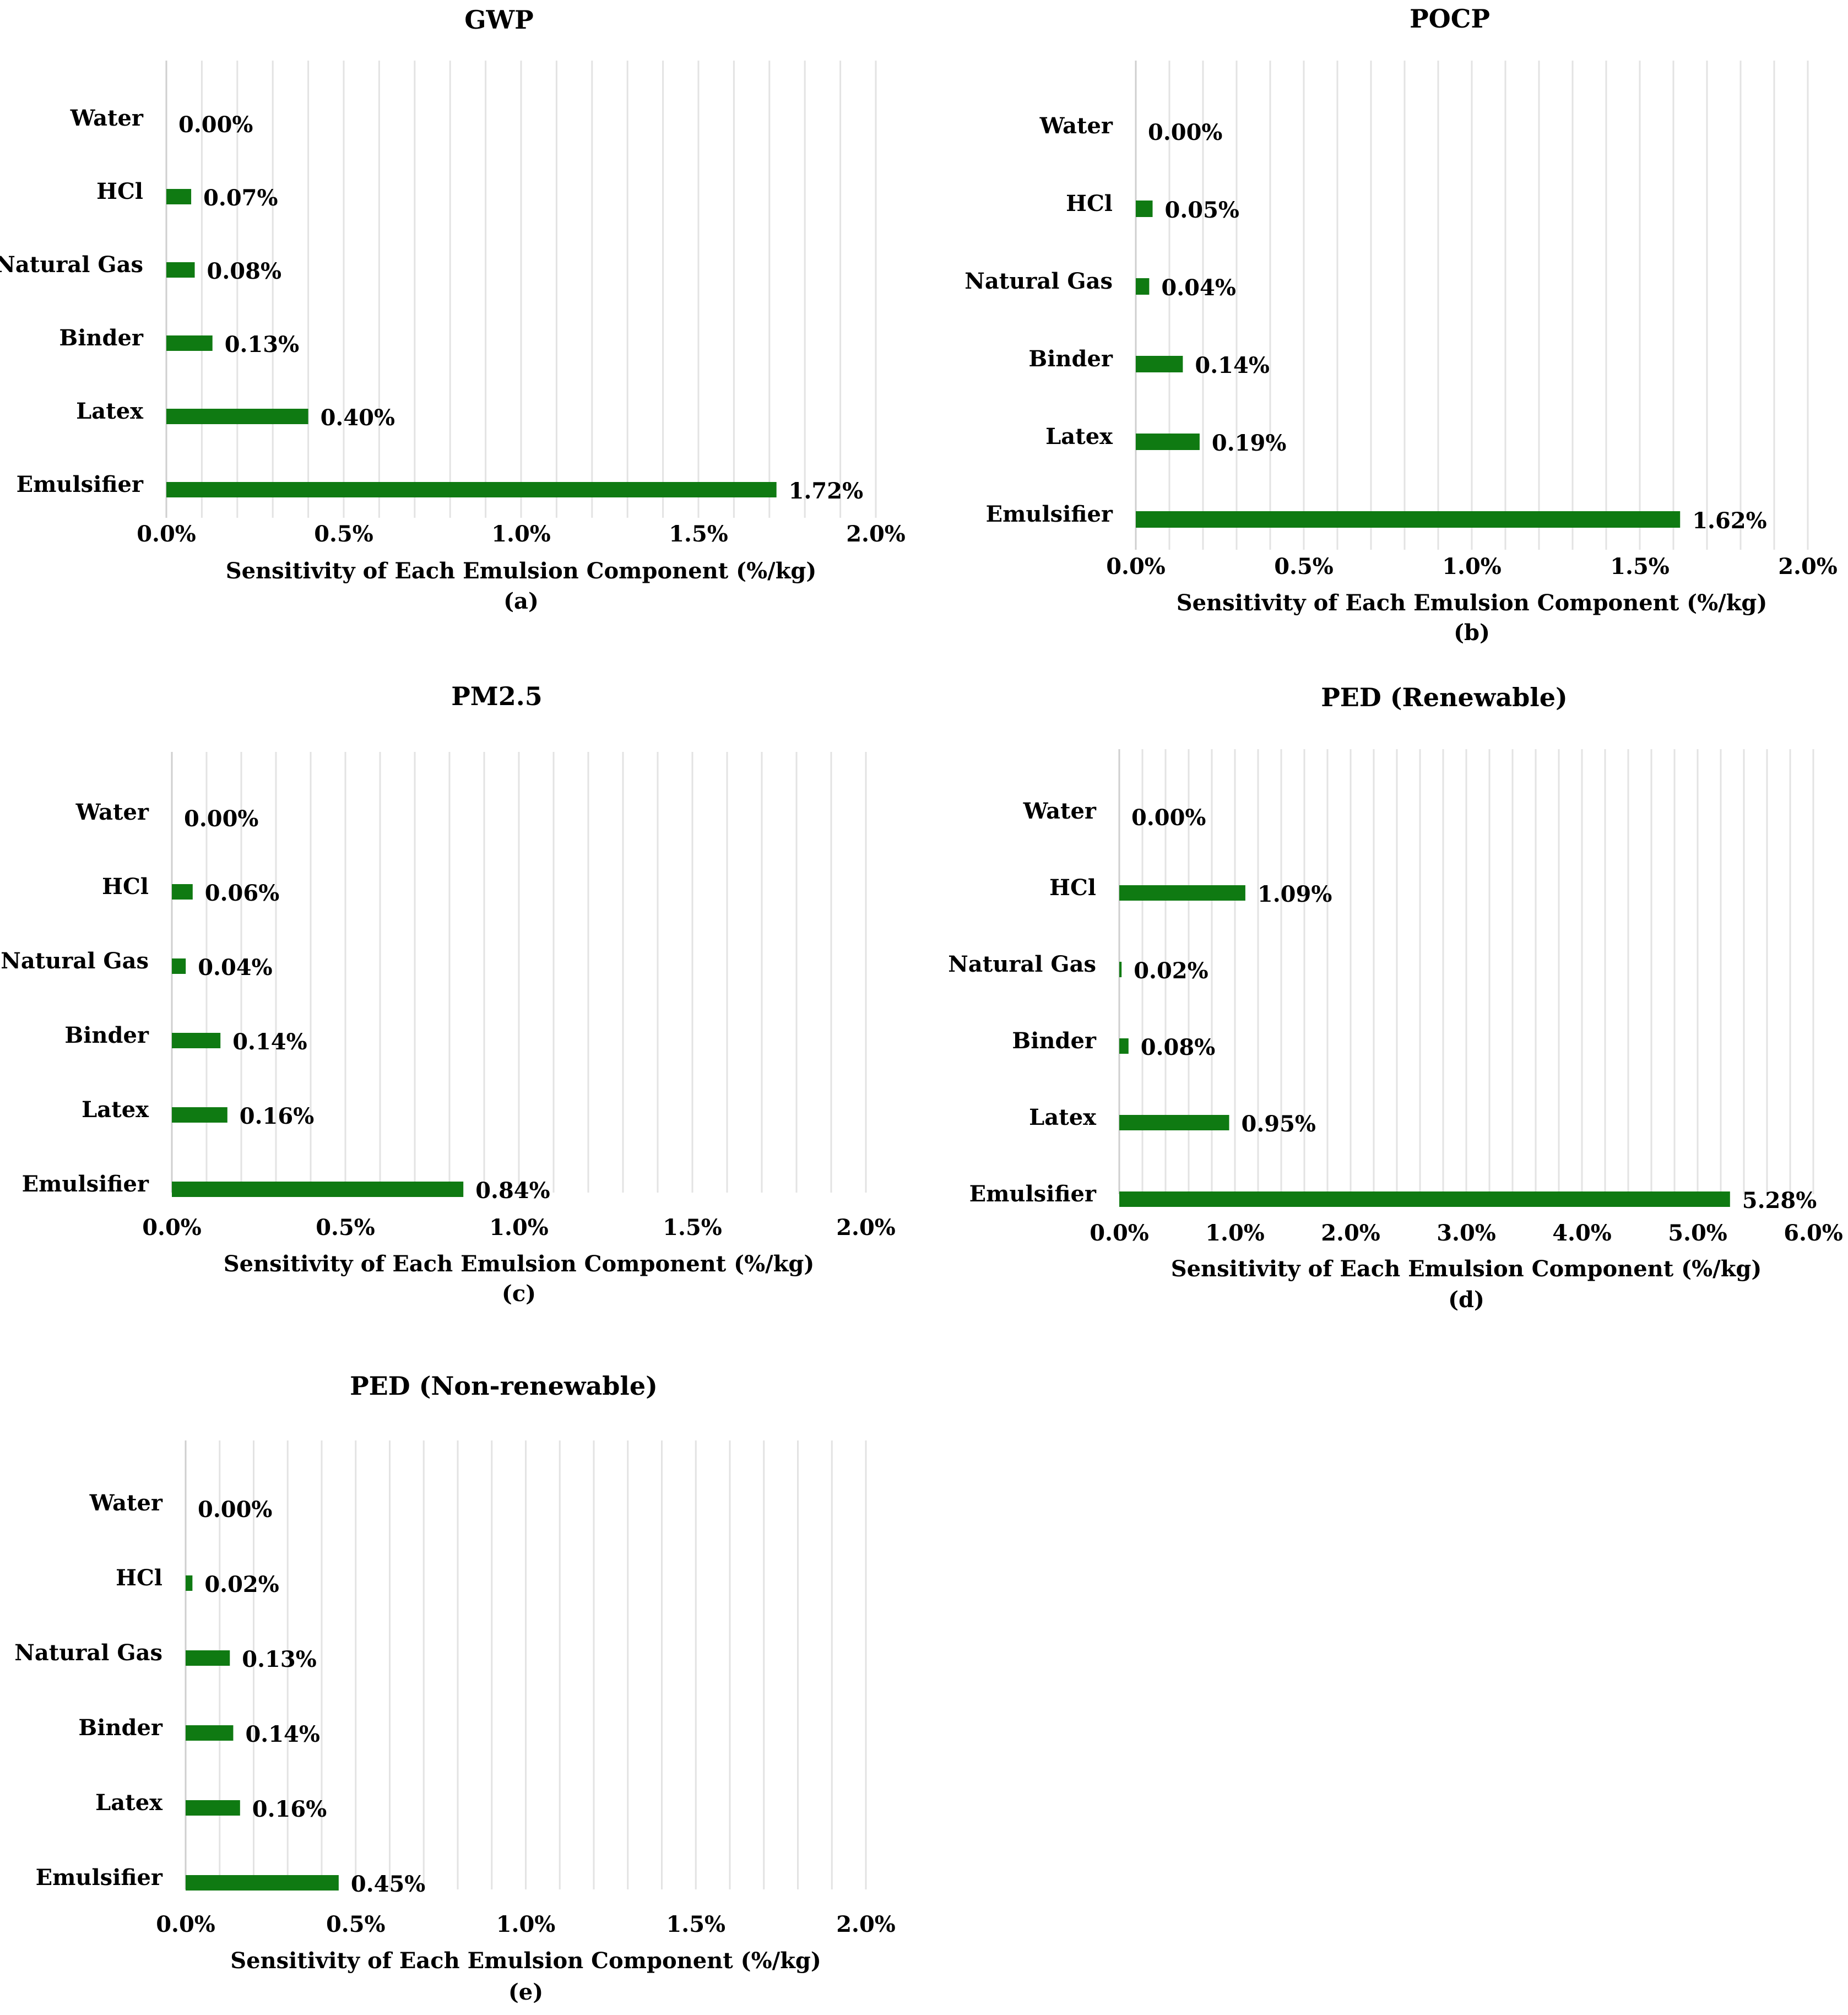 This screenshot has width=1848, height=2015. I want to click on panel-caption: (c), so click(519, 1294).